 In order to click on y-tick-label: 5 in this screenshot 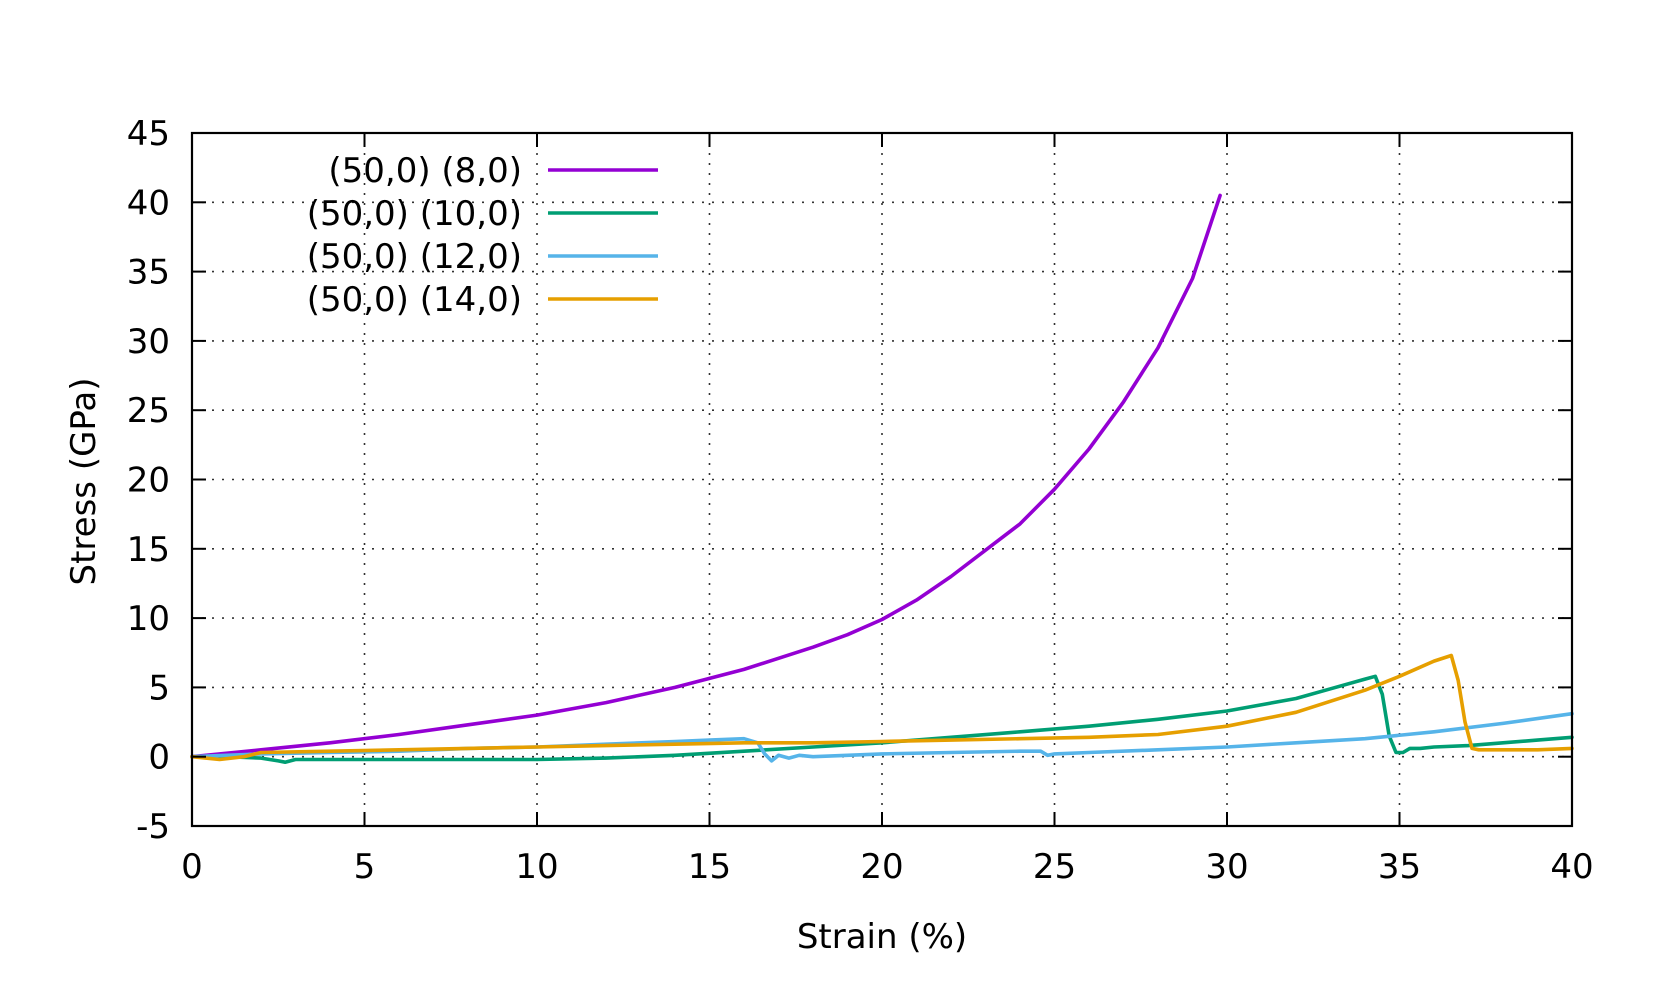, I will do `click(159, 688)`.